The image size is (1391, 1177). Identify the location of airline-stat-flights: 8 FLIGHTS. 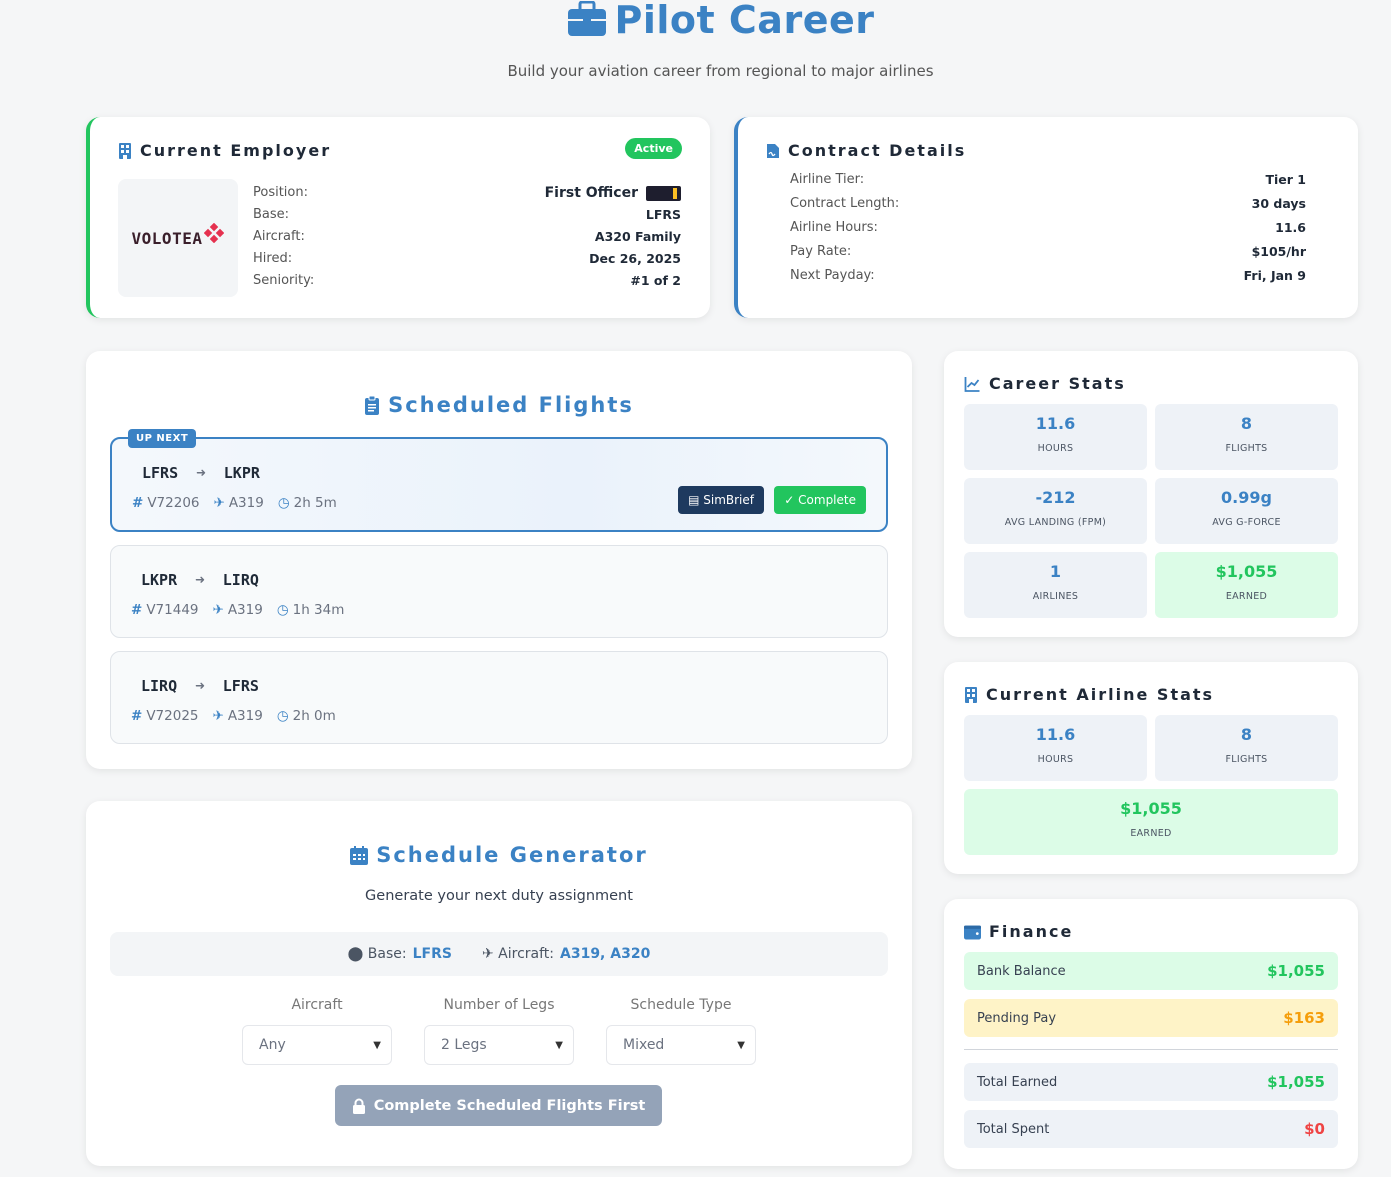
(1246, 748).